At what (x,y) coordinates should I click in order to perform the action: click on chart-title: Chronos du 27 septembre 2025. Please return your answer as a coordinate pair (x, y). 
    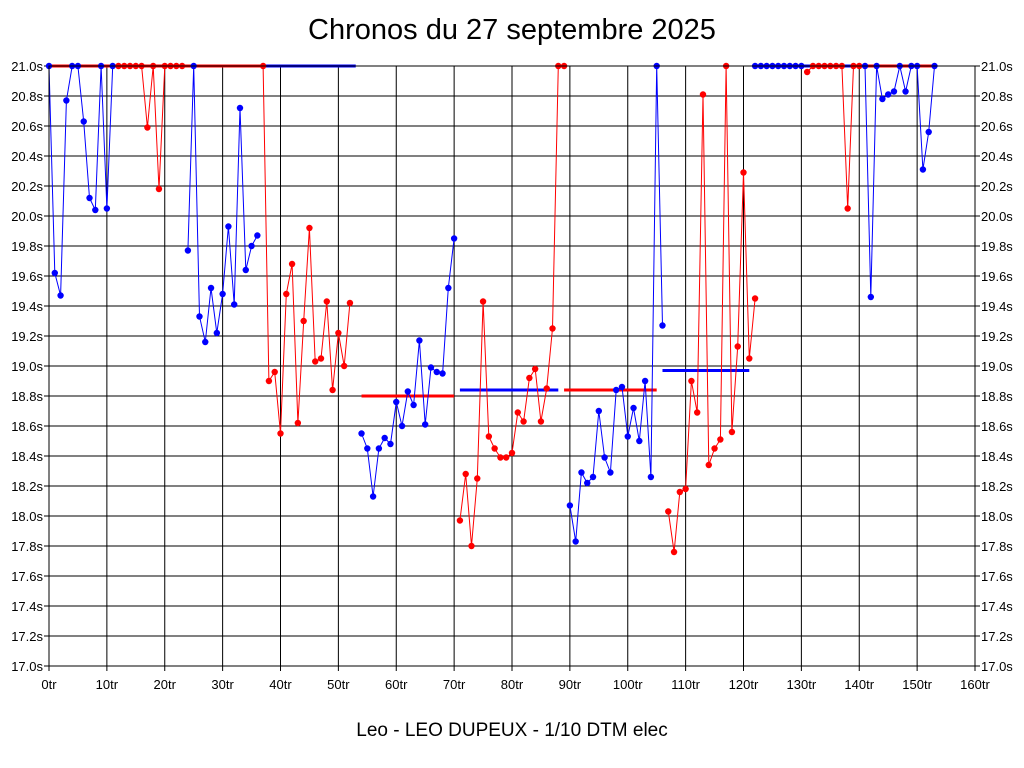
    Looking at the image, I should click on (512, 30).